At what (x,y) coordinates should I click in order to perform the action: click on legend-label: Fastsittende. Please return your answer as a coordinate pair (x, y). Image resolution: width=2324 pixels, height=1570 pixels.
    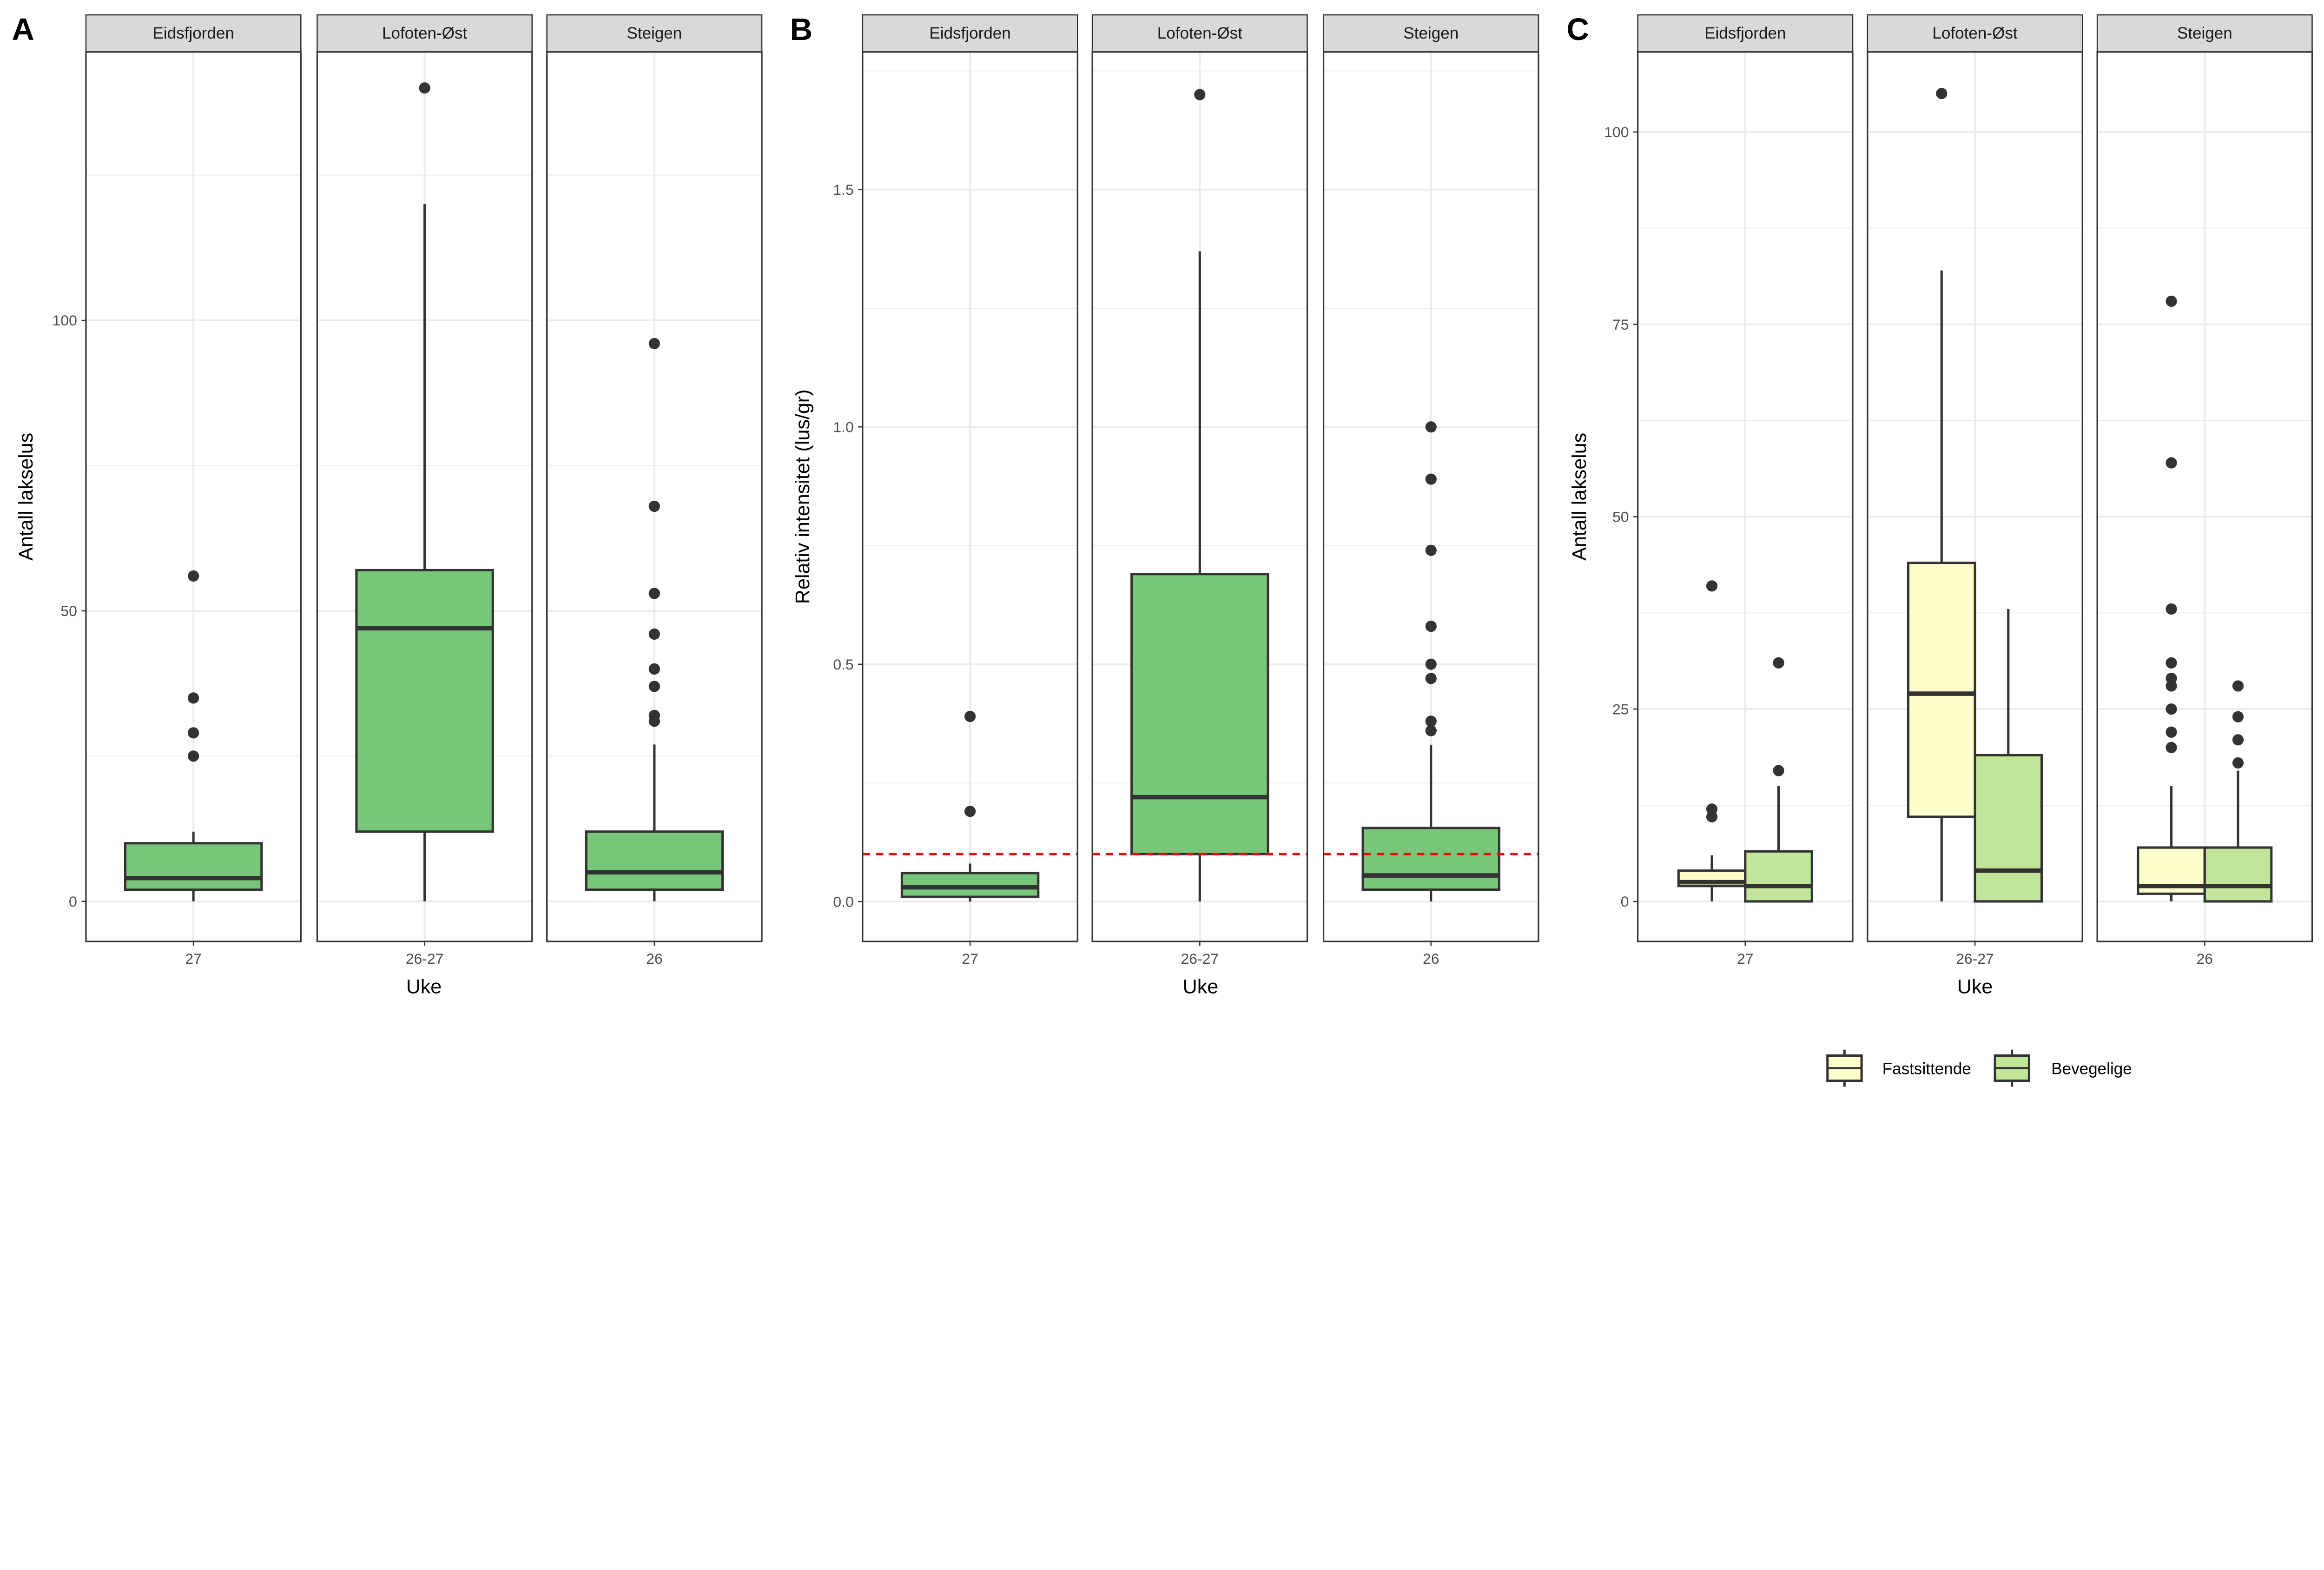
    Looking at the image, I should click on (1926, 1069).